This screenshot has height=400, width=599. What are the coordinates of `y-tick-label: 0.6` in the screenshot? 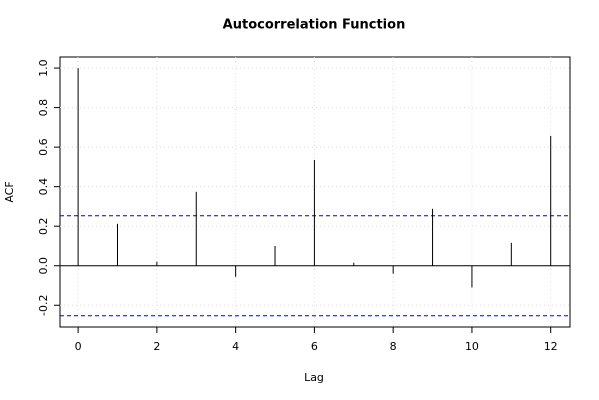 It's located at (43, 147).